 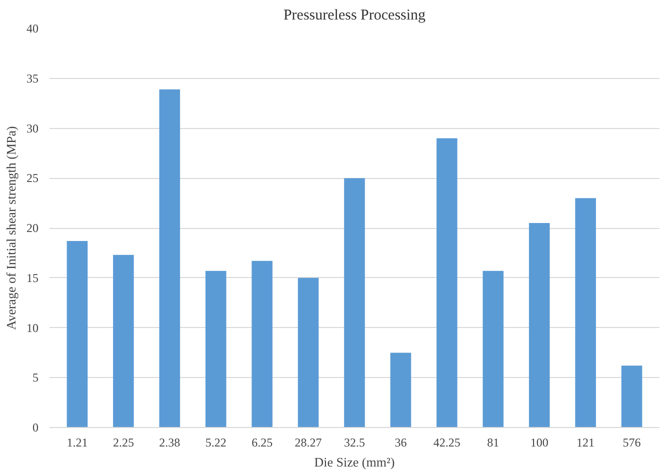 What do you see at coordinates (32, 78) in the screenshot?
I see `y-tick-label: 35` at bounding box center [32, 78].